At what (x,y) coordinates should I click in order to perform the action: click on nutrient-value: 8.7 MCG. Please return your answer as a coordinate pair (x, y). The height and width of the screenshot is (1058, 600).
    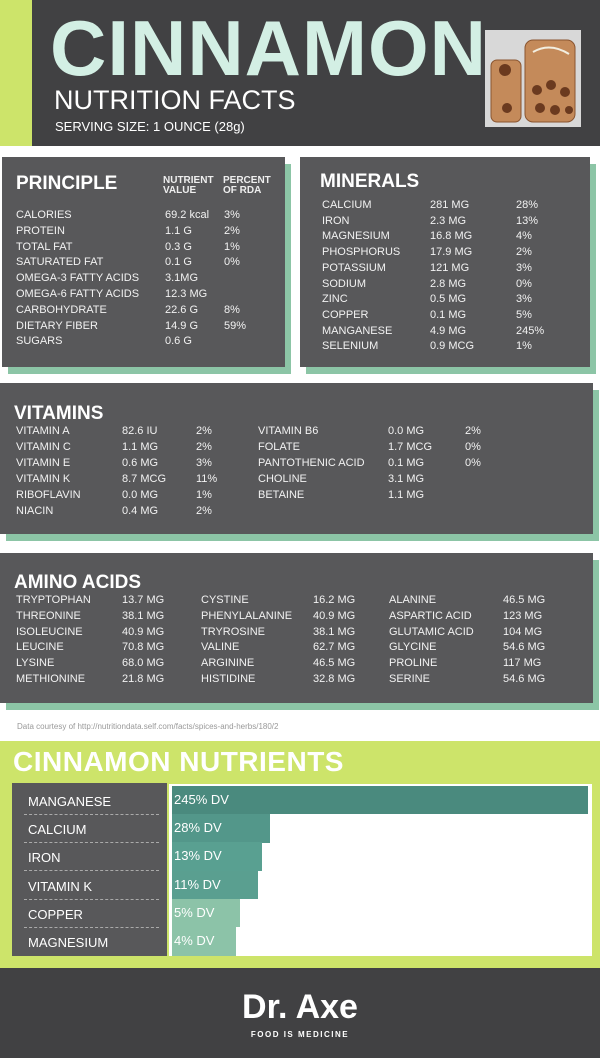
    Looking at the image, I should click on (144, 479).